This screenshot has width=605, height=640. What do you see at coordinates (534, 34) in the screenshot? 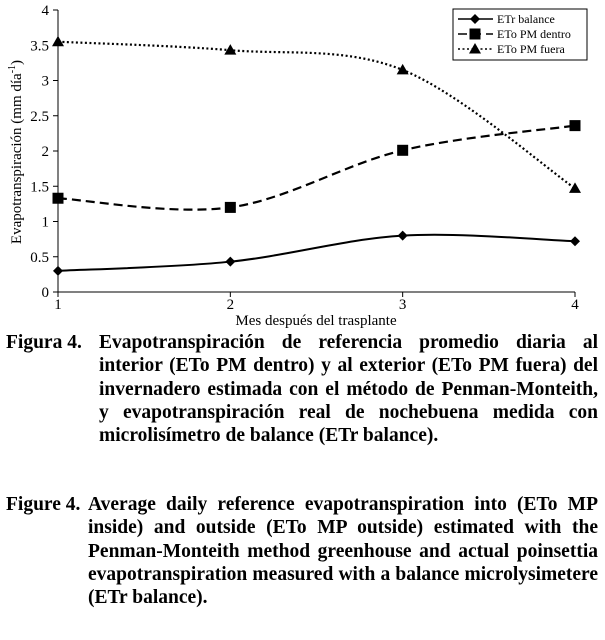
I see `legend-label: ETo PM dentro` at bounding box center [534, 34].